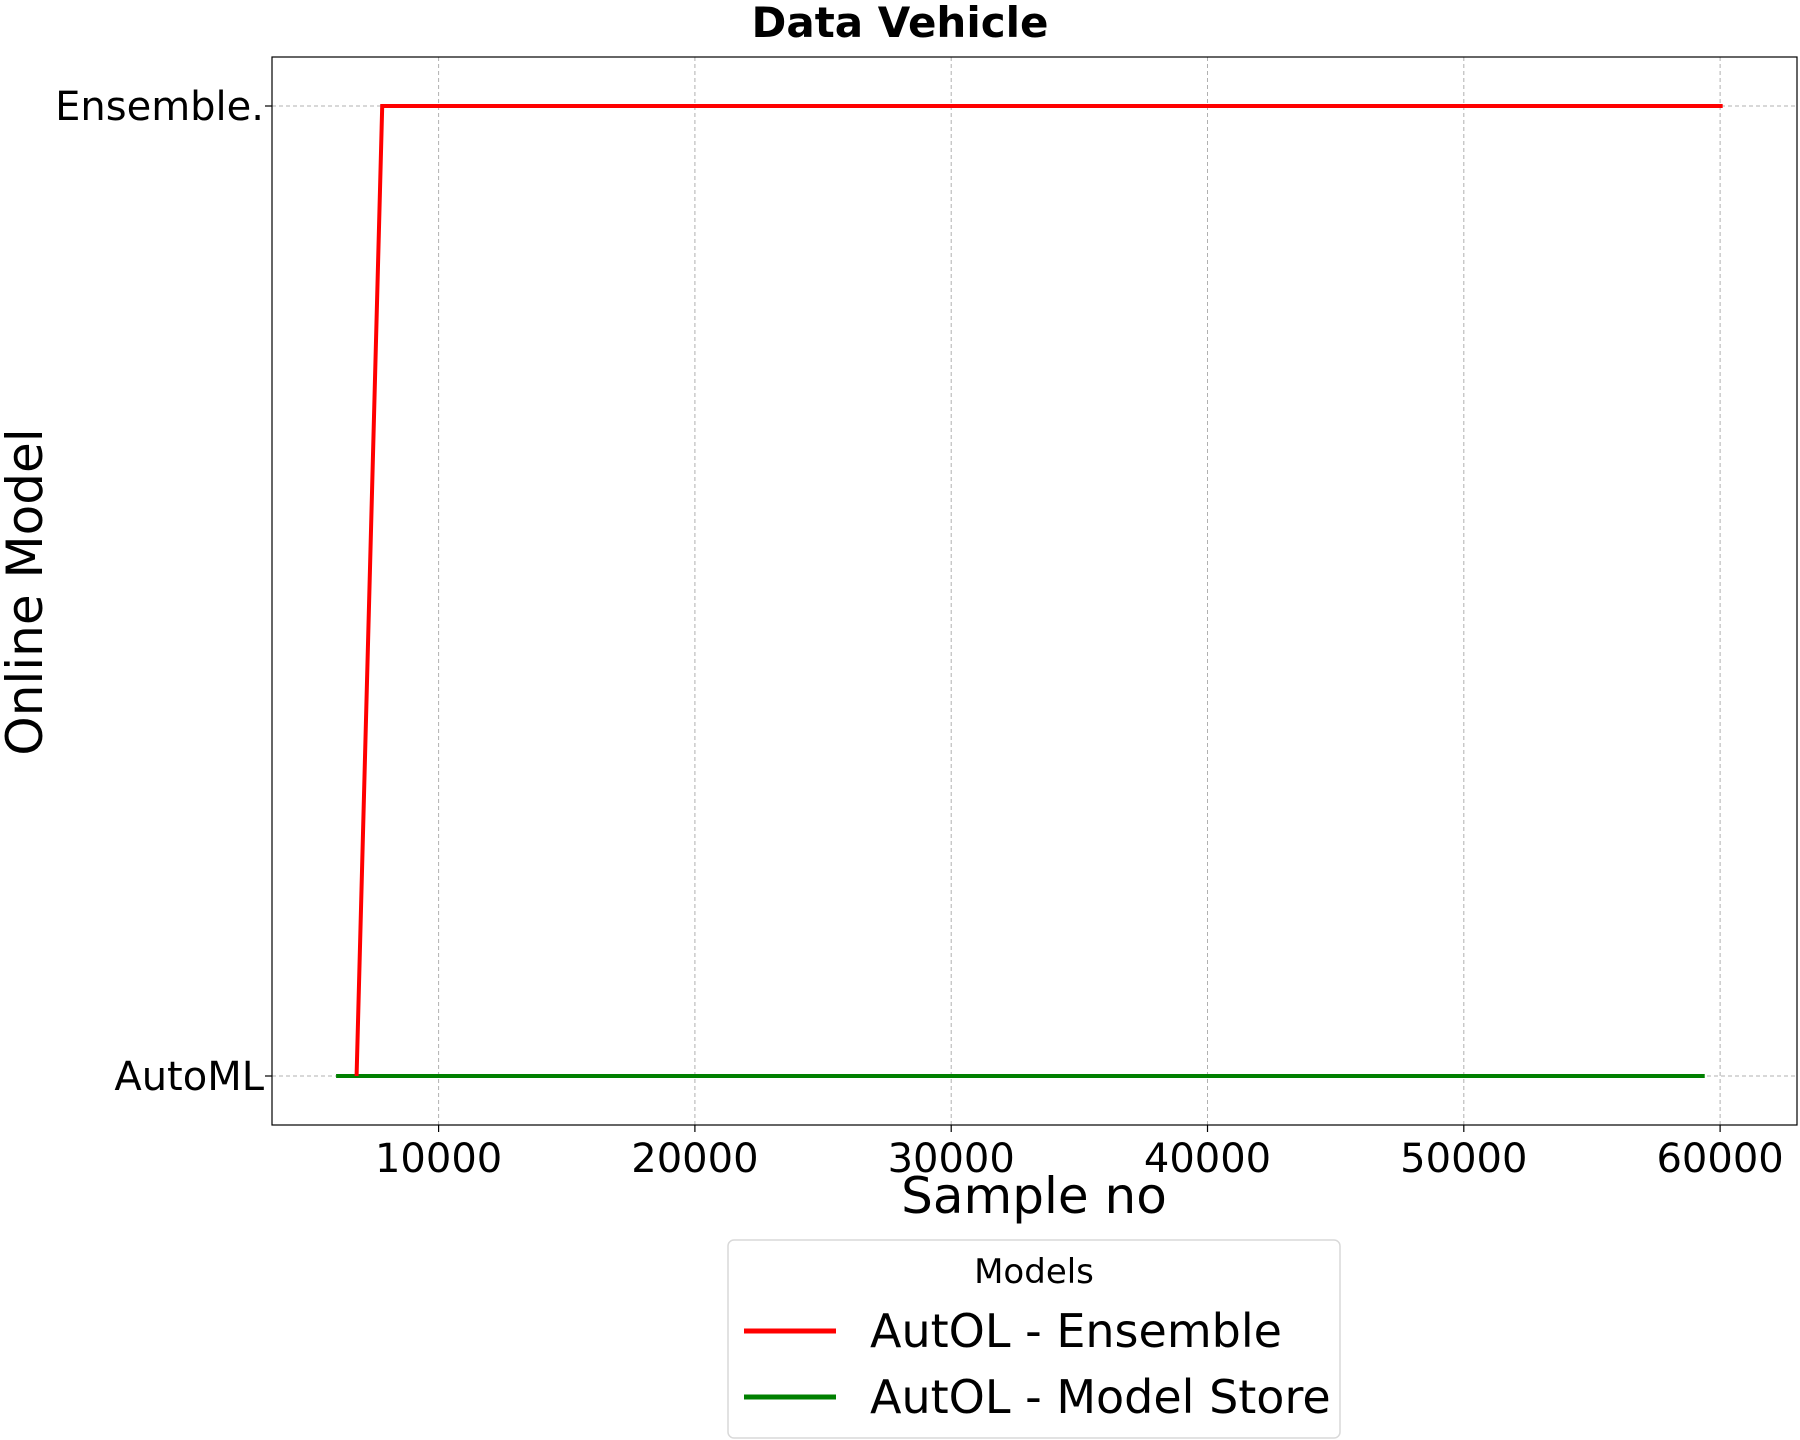 The height and width of the screenshot is (1440, 1800). Describe the element at coordinates (899, 23) in the screenshot. I see `chart-title: Data Vehicle` at that location.